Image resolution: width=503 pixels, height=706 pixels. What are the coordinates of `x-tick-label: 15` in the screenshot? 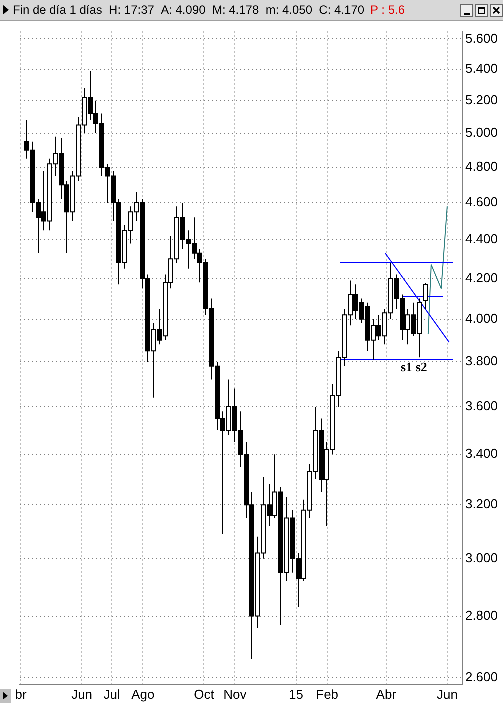 It's located at (296, 694).